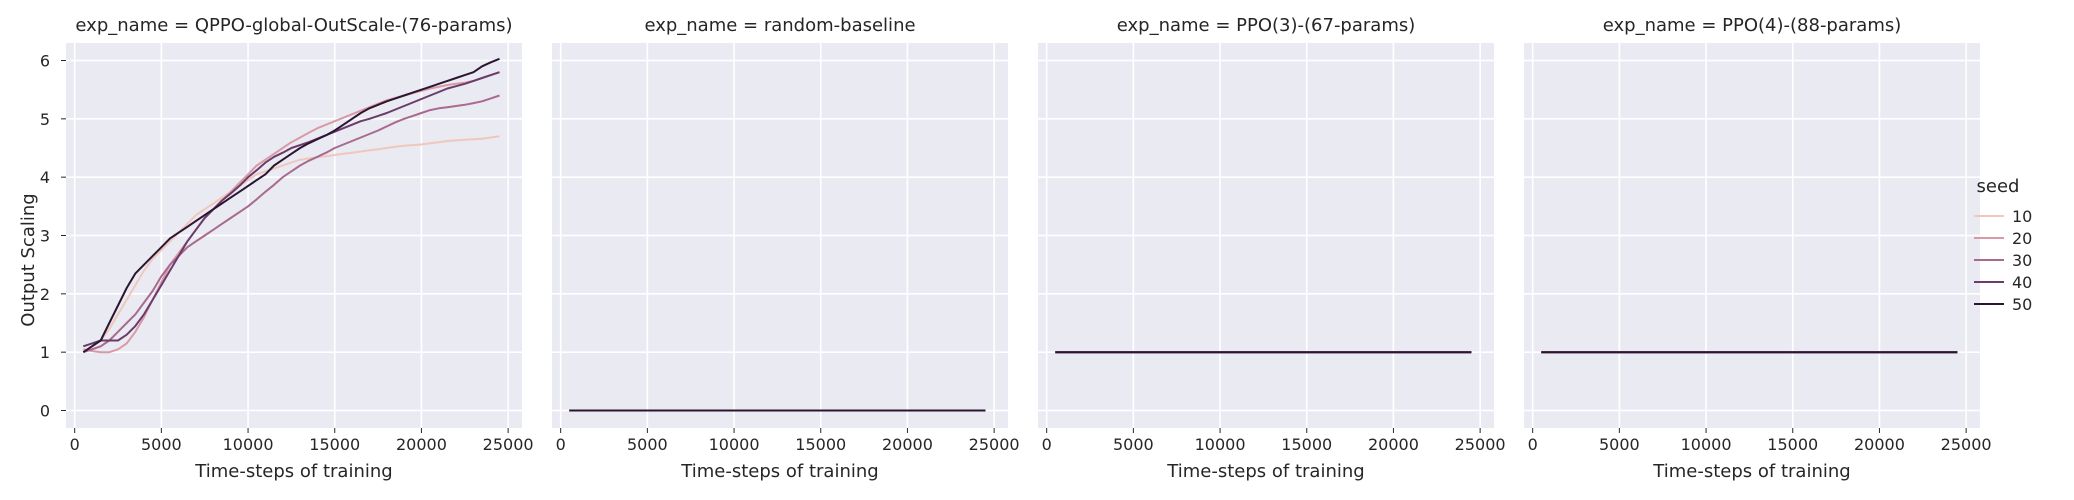  What do you see at coordinates (1998, 186) in the screenshot?
I see `legend-title: seed` at bounding box center [1998, 186].